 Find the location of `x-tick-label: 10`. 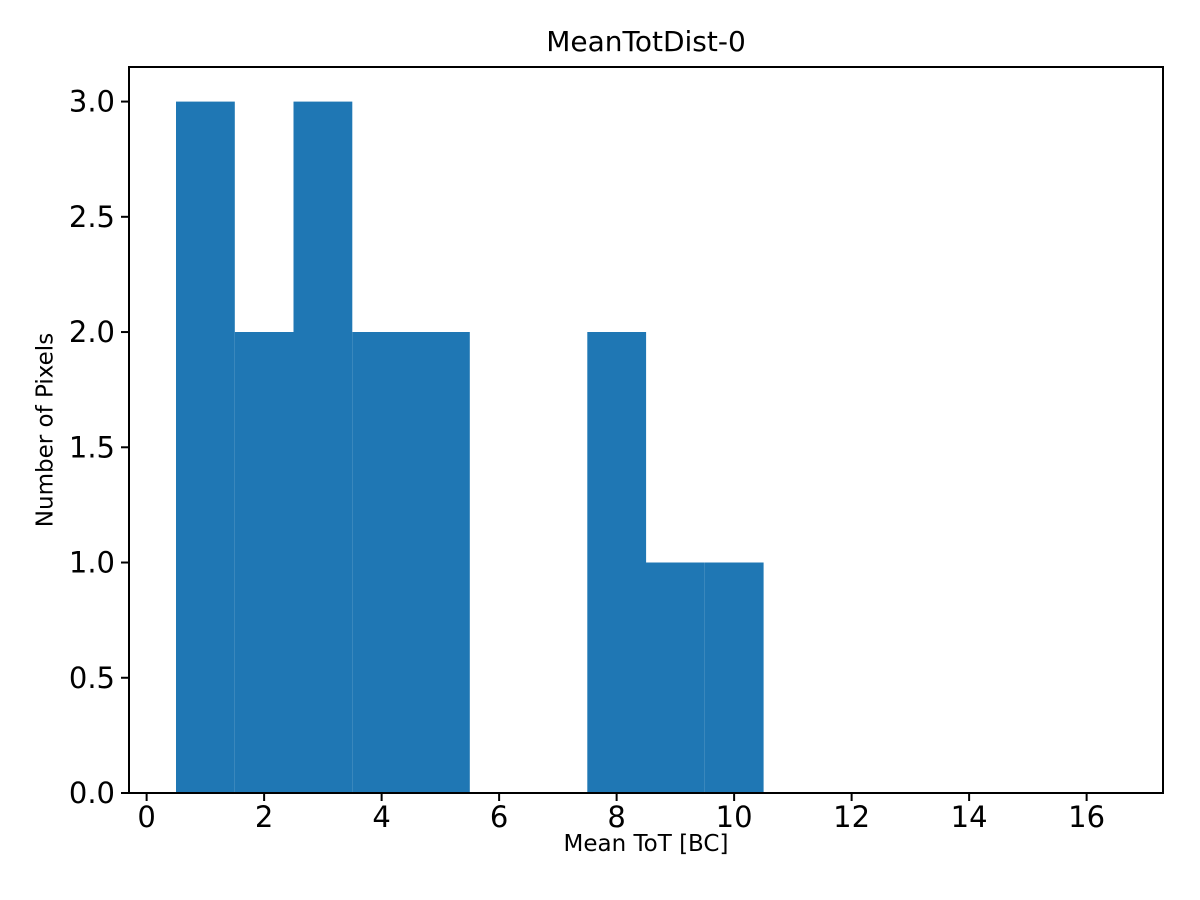

x-tick-label: 10 is located at coordinates (734, 817).